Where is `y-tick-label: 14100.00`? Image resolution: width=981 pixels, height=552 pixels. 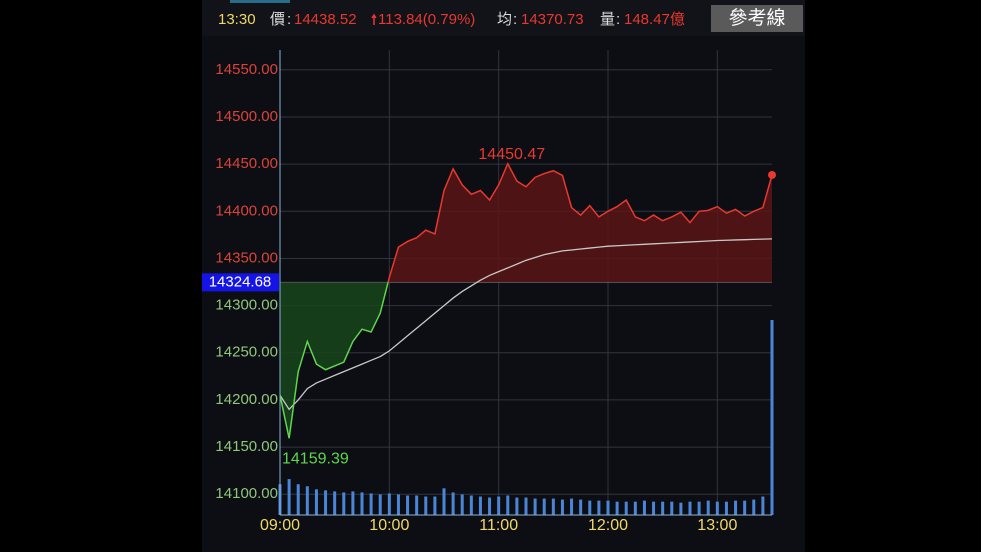
y-tick-label: 14100.00 is located at coordinates (246, 493).